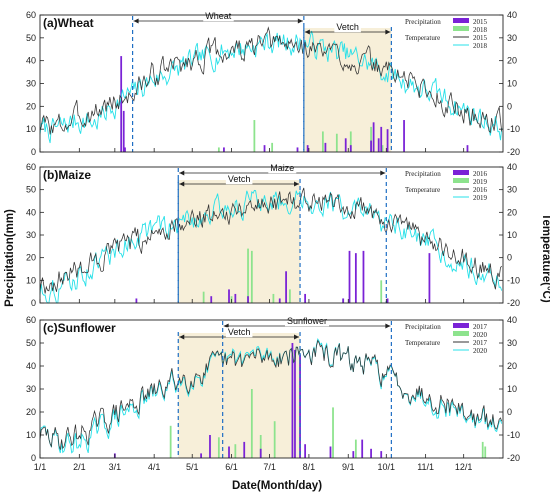  Describe the element at coordinates (512, 190) in the screenshot. I see `y-right-tick-label: 30` at that location.